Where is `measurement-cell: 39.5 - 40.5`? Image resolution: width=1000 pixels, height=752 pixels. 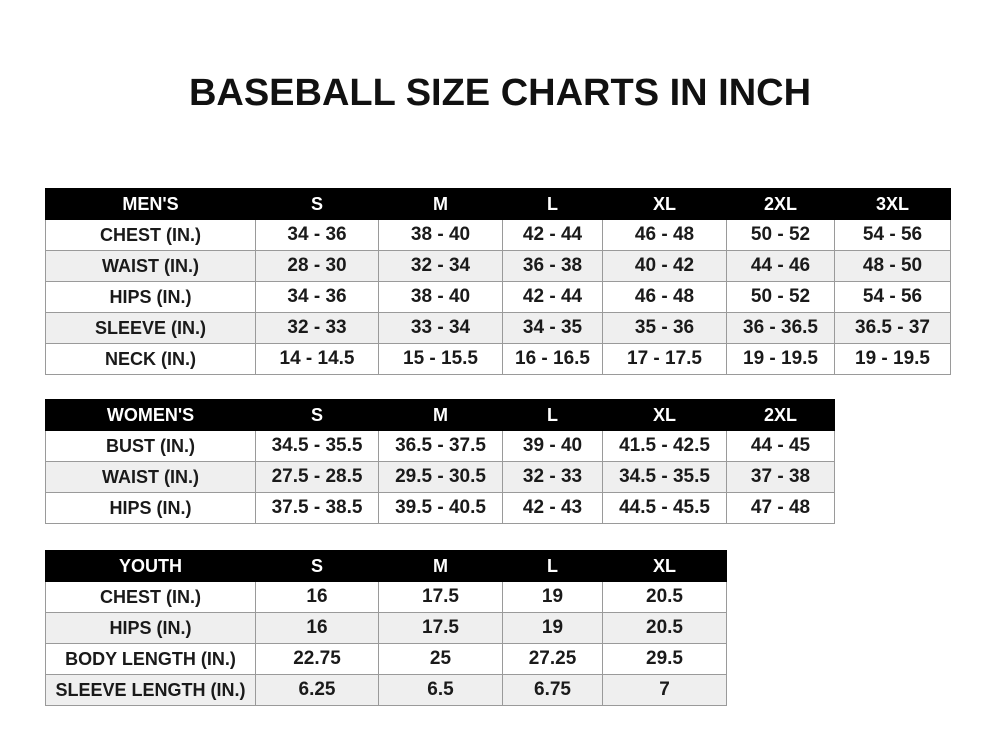 measurement-cell: 39.5 - 40.5 is located at coordinates (440, 508).